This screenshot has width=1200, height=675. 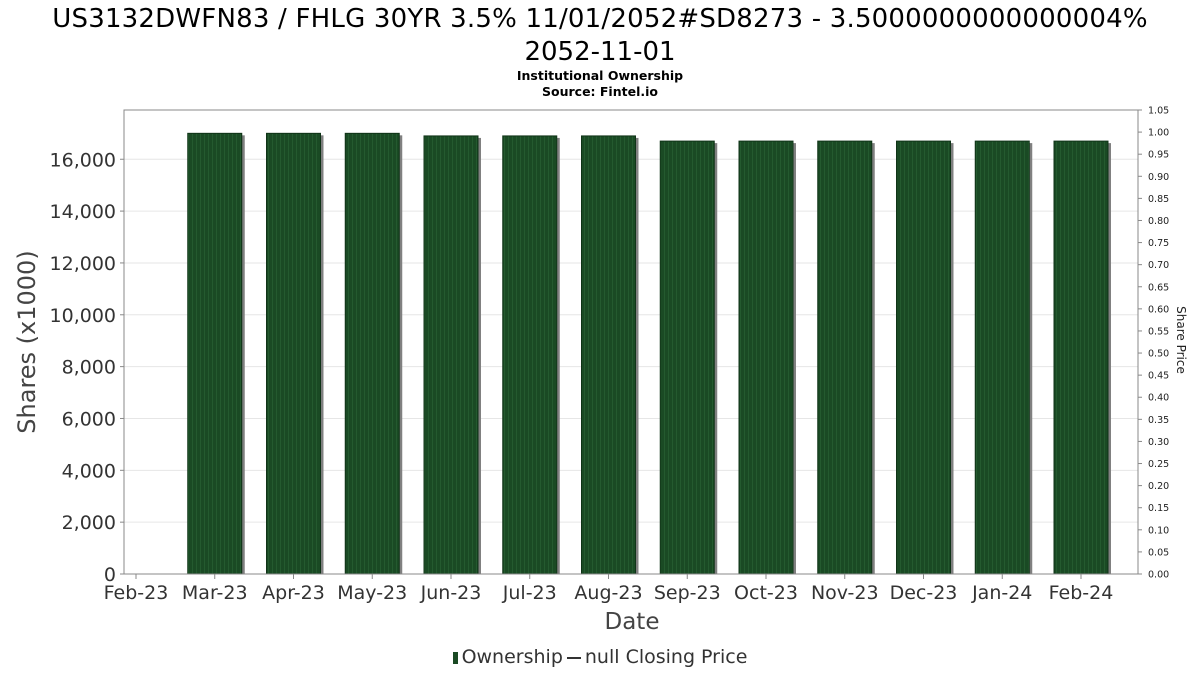 What do you see at coordinates (924, 593) in the screenshot?
I see `x-tick-label: Dec-23` at bounding box center [924, 593].